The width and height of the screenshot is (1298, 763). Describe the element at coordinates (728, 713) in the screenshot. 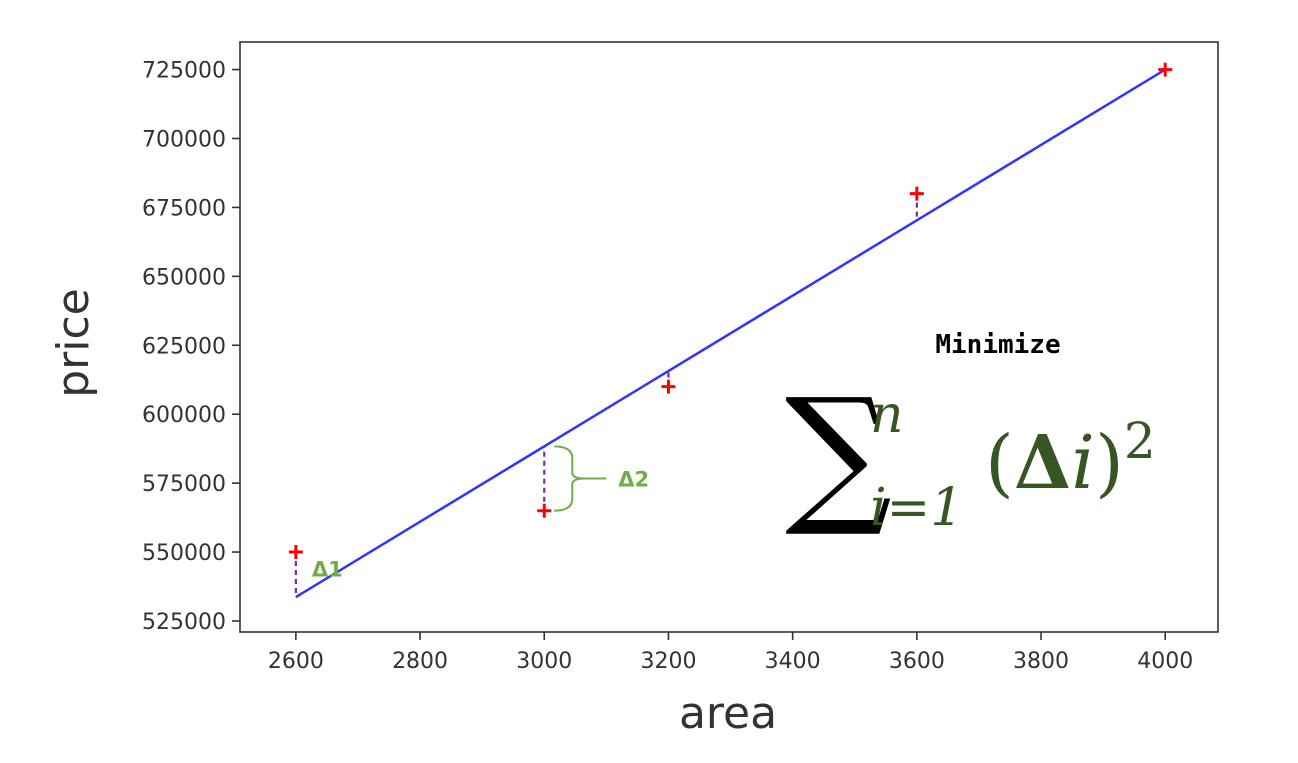

I see `x-axis-title: area` at that location.